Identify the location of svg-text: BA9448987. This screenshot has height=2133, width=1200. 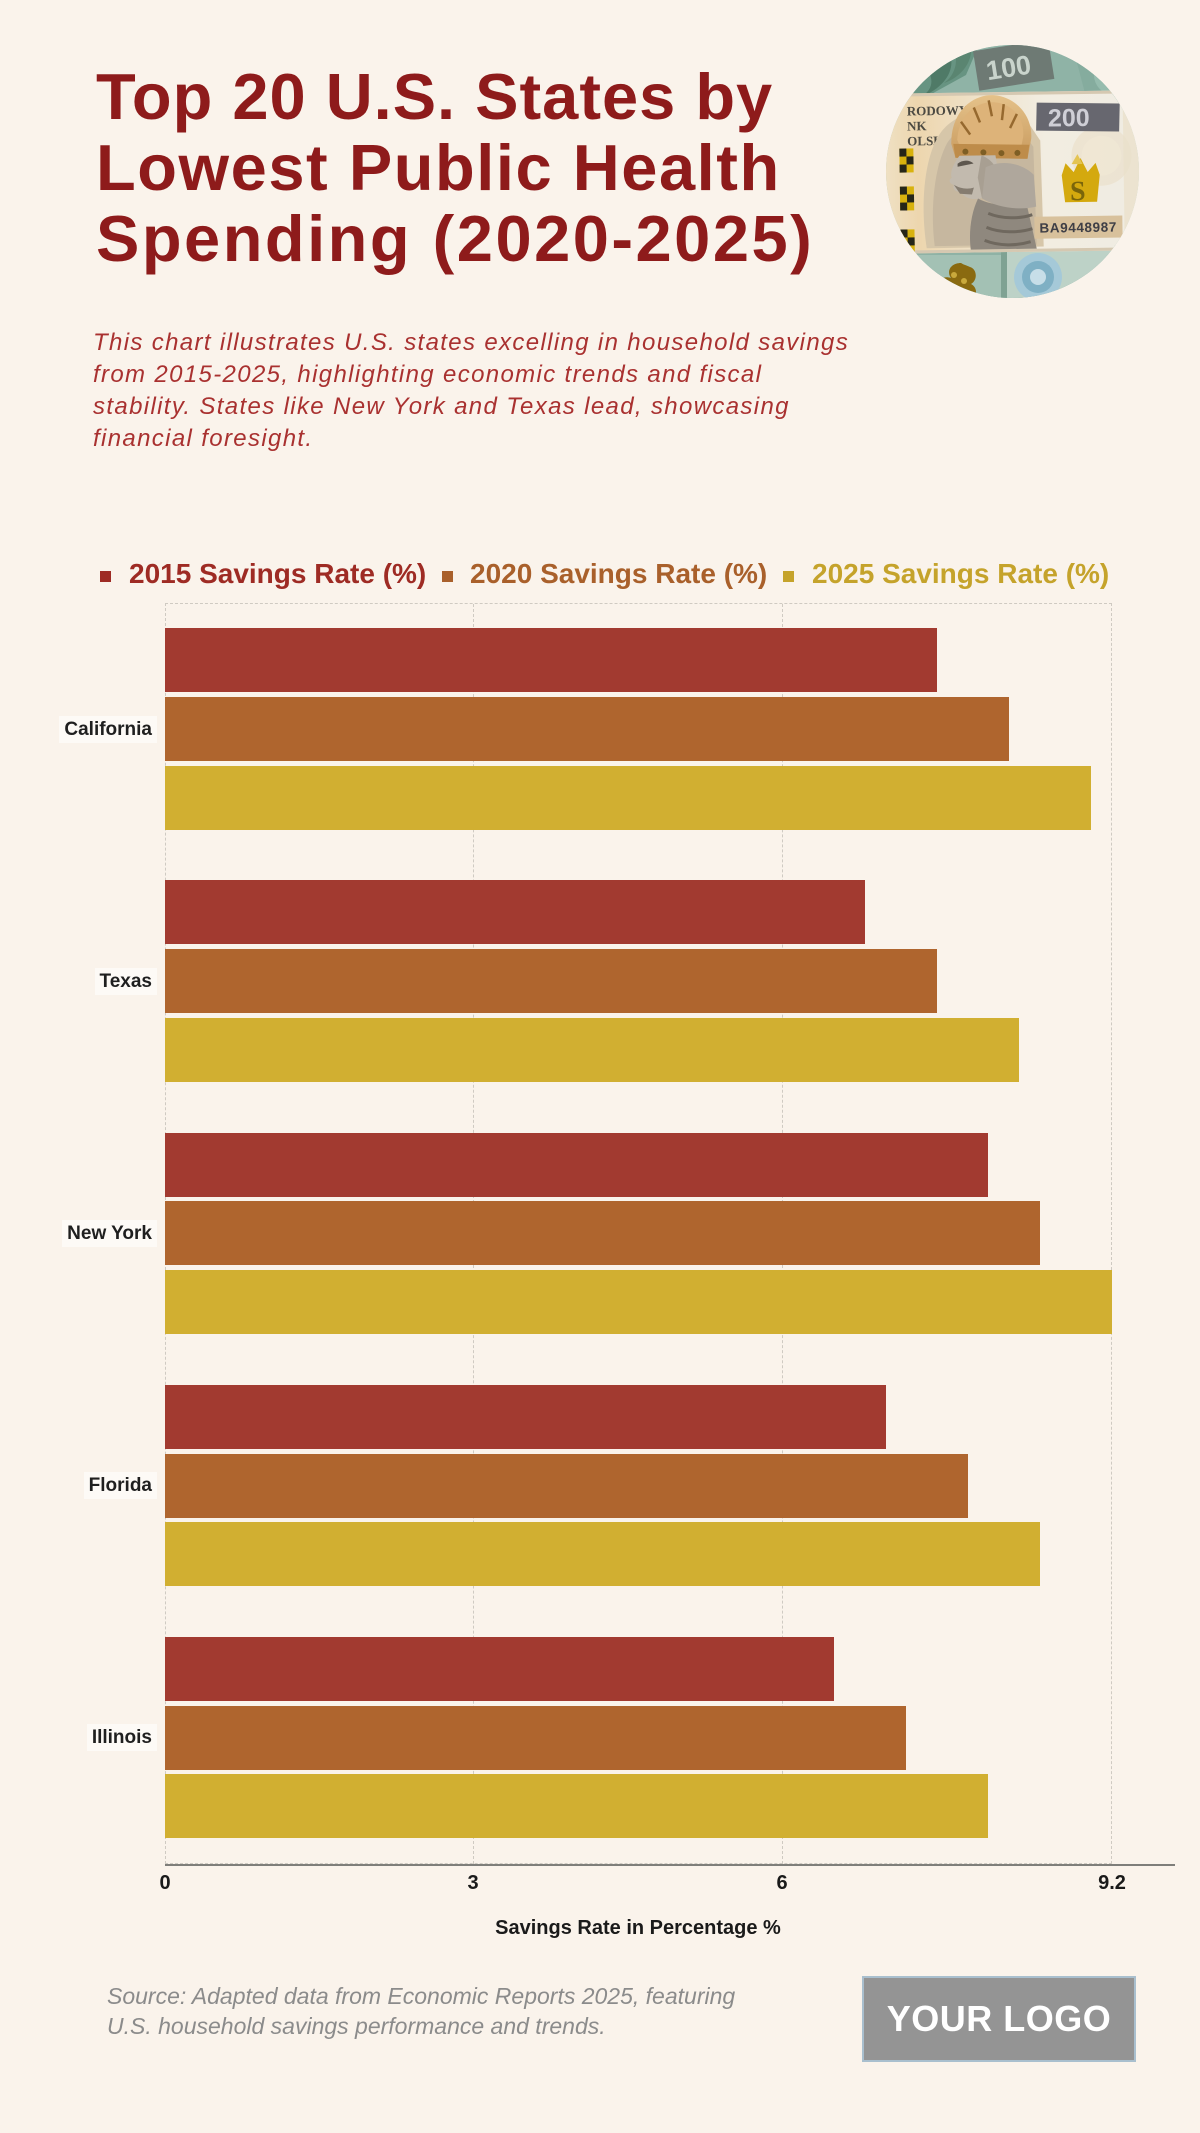
(1078, 228).